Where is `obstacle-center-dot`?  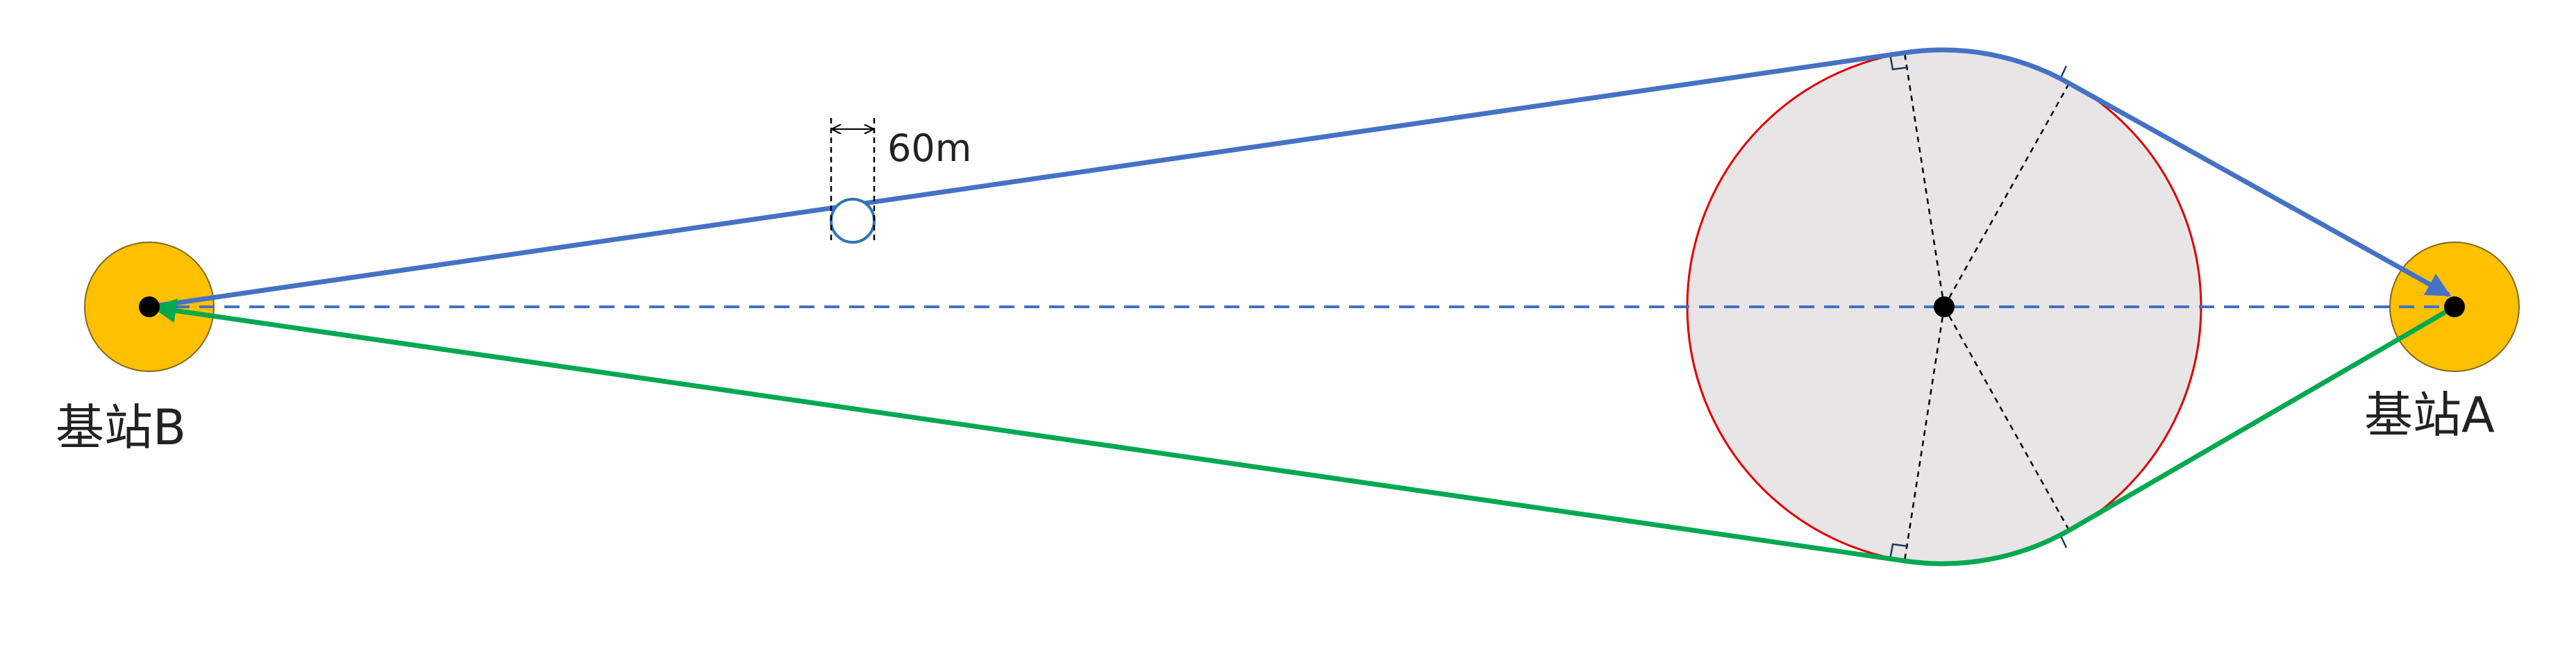 obstacle-center-dot is located at coordinates (1944, 306).